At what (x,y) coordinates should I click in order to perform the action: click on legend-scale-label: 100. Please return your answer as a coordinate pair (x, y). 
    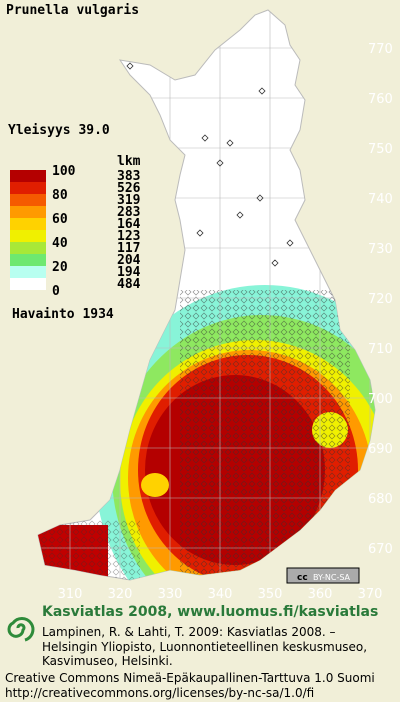
    Looking at the image, I should click on (64, 171).